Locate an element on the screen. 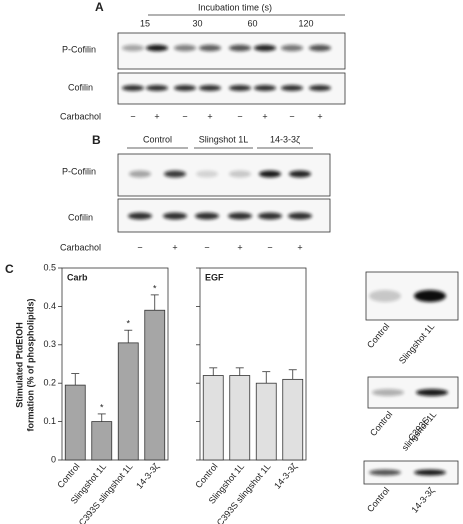 The height and width of the screenshot is (524, 463). y-tick-label: 0.2 is located at coordinates (49, 383).